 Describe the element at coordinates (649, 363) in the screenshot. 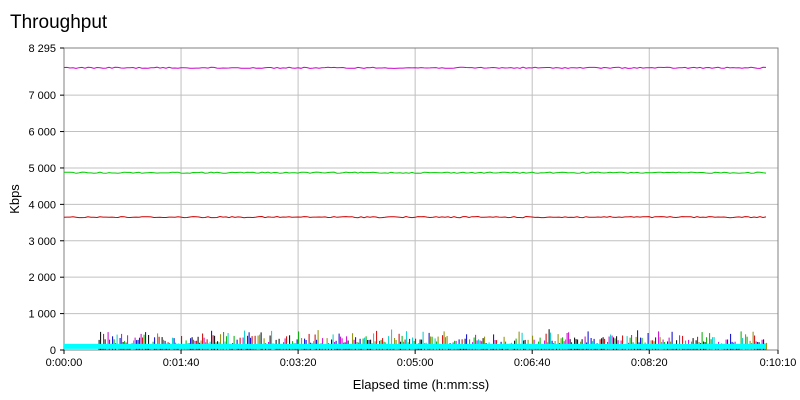

I see `x-tick-label: 0:08:20` at that location.